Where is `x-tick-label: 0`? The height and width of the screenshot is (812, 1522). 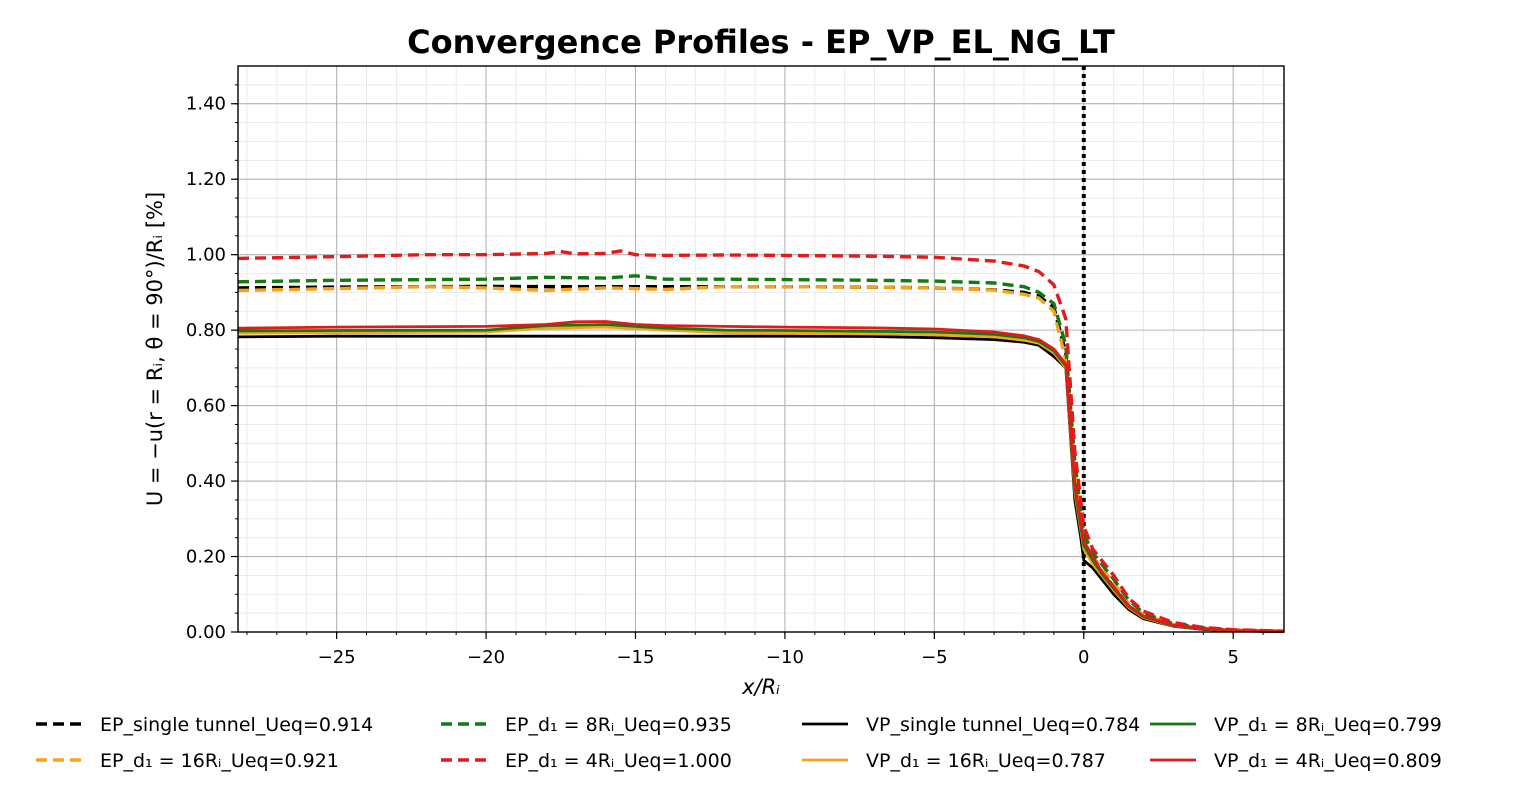 x-tick-label: 0 is located at coordinates (1083, 657).